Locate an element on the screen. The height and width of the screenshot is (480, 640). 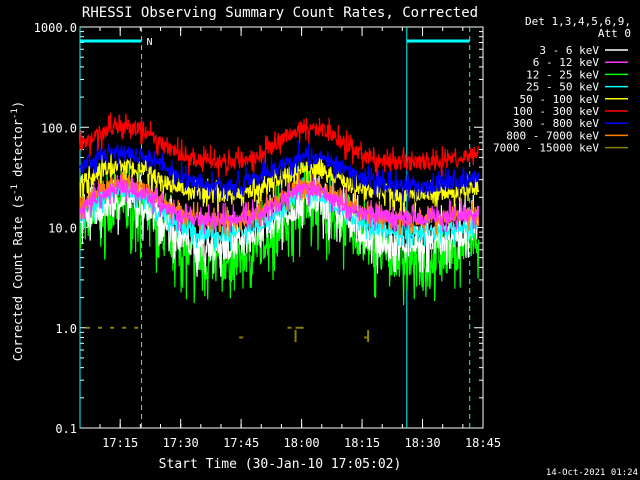
x-tick-label: 17:15 is located at coordinates (120, 443).